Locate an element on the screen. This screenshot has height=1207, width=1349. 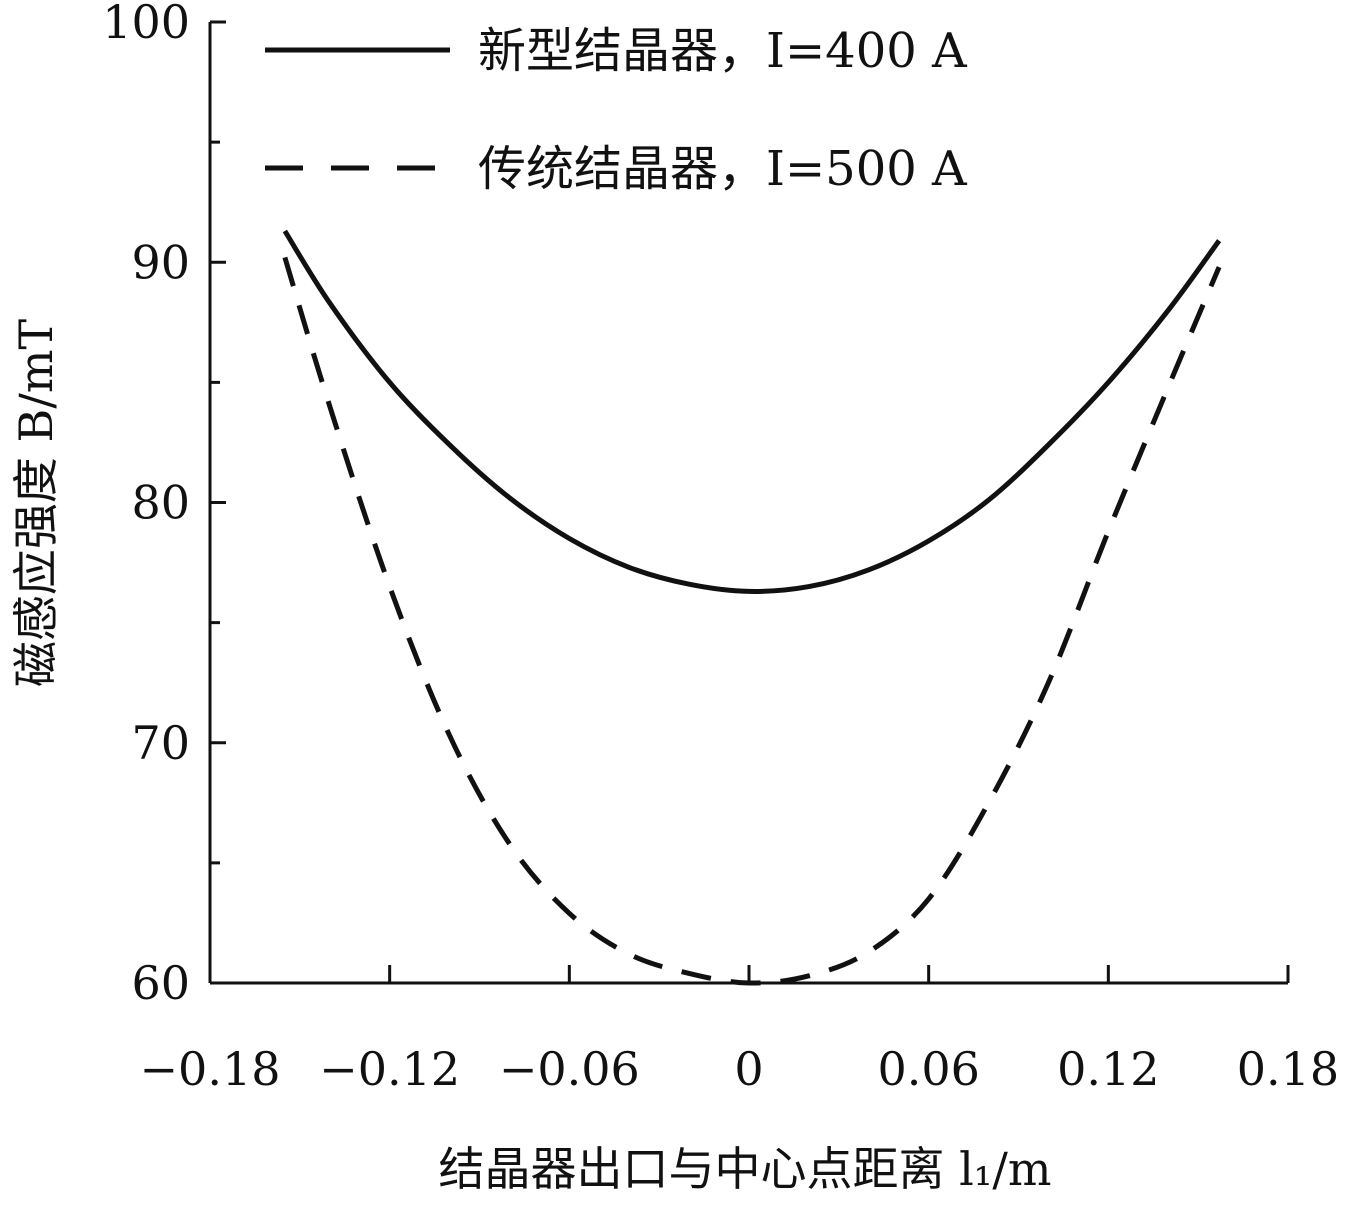
y-axis-title: 磁感应强度 B/mT is located at coordinates (36, 503).